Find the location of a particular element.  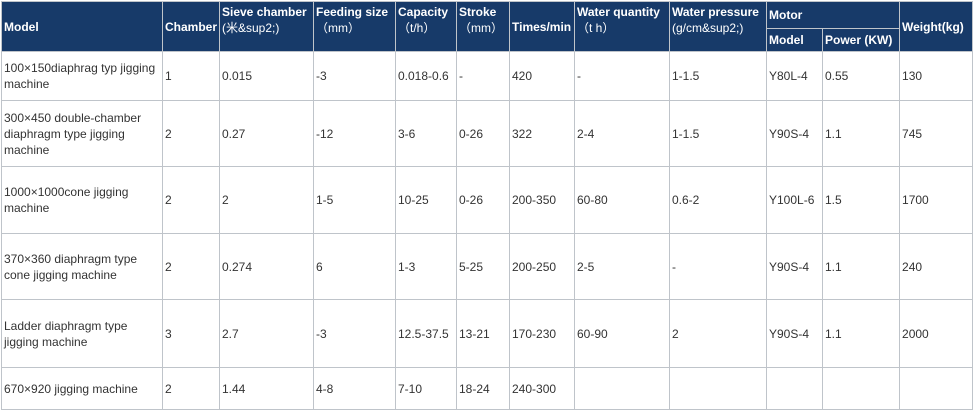

header-feeding-size-unit: （mm） is located at coordinates (338, 28).